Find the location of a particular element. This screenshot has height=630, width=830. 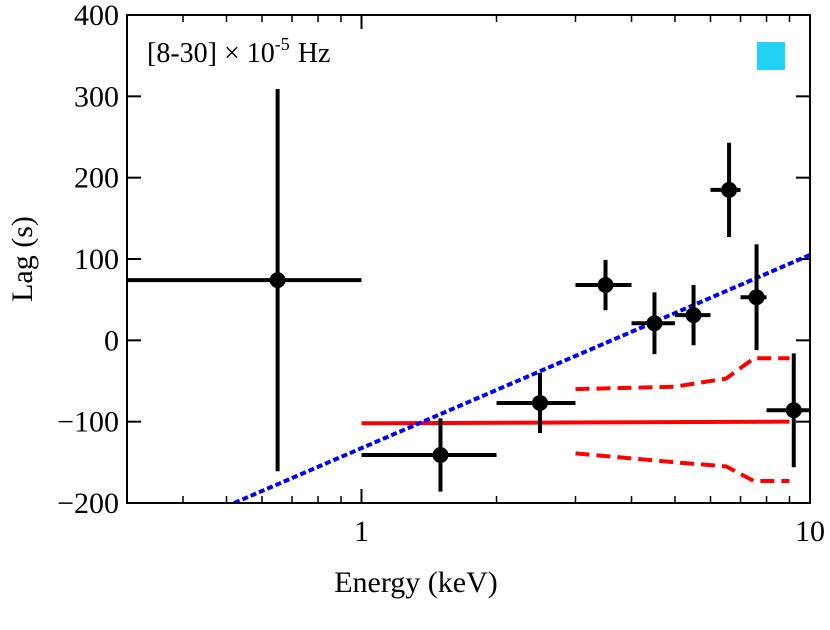

x-tick-label: 1 is located at coordinates (361, 531).